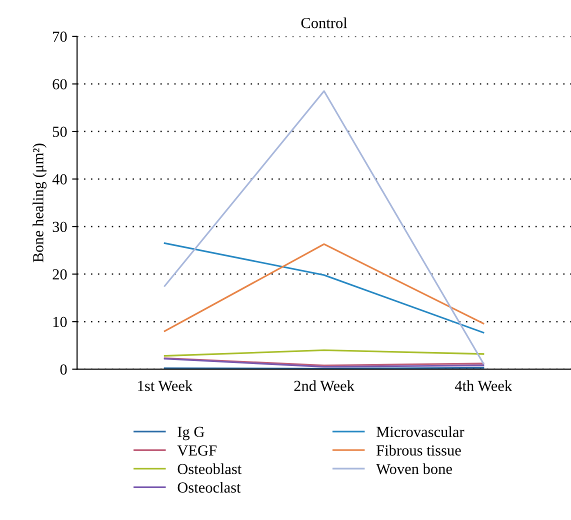  What do you see at coordinates (210, 468) in the screenshot?
I see `legend-label: Osteoblast` at bounding box center [210, 468].